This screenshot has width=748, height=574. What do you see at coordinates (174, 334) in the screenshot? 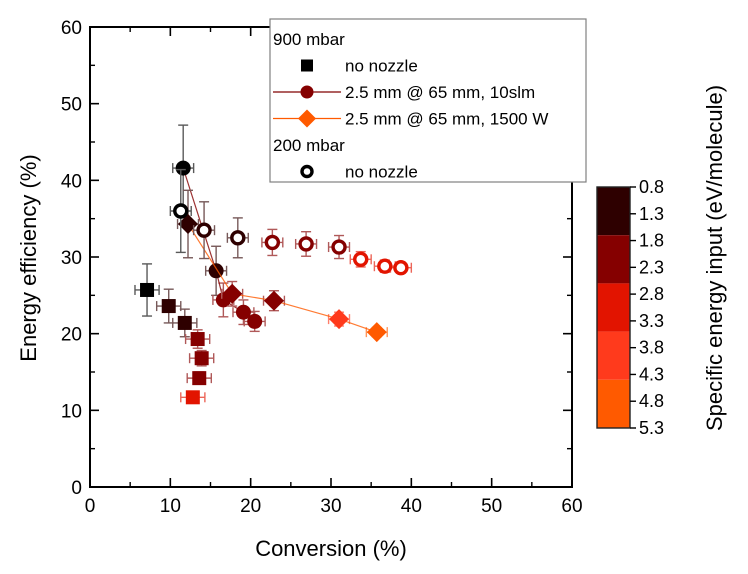
I see `series-900-mbar-no-nozzle` at bounding box center [174, 334].